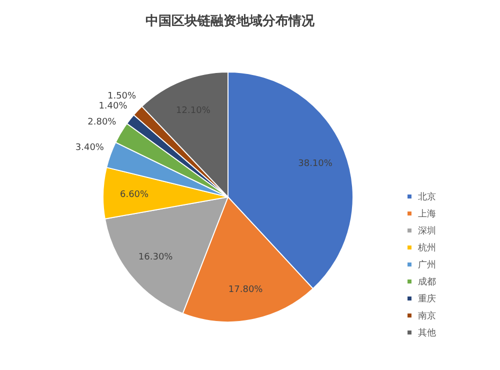 The width and height of the screenshot is (500, 370). I want to click on data-label: 2.80%, so click(102, 122).